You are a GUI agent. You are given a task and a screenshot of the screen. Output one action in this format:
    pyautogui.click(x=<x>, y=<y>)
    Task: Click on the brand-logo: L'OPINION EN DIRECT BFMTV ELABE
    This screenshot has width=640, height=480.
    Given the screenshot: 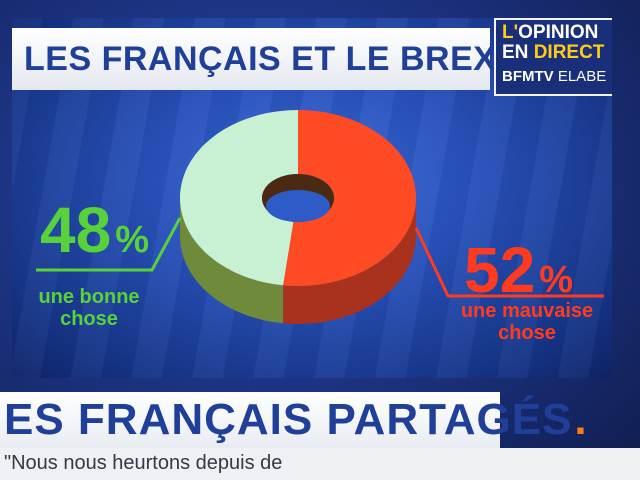 What is the action you would take?
    pyautogui.click(x=553, y=57)
    